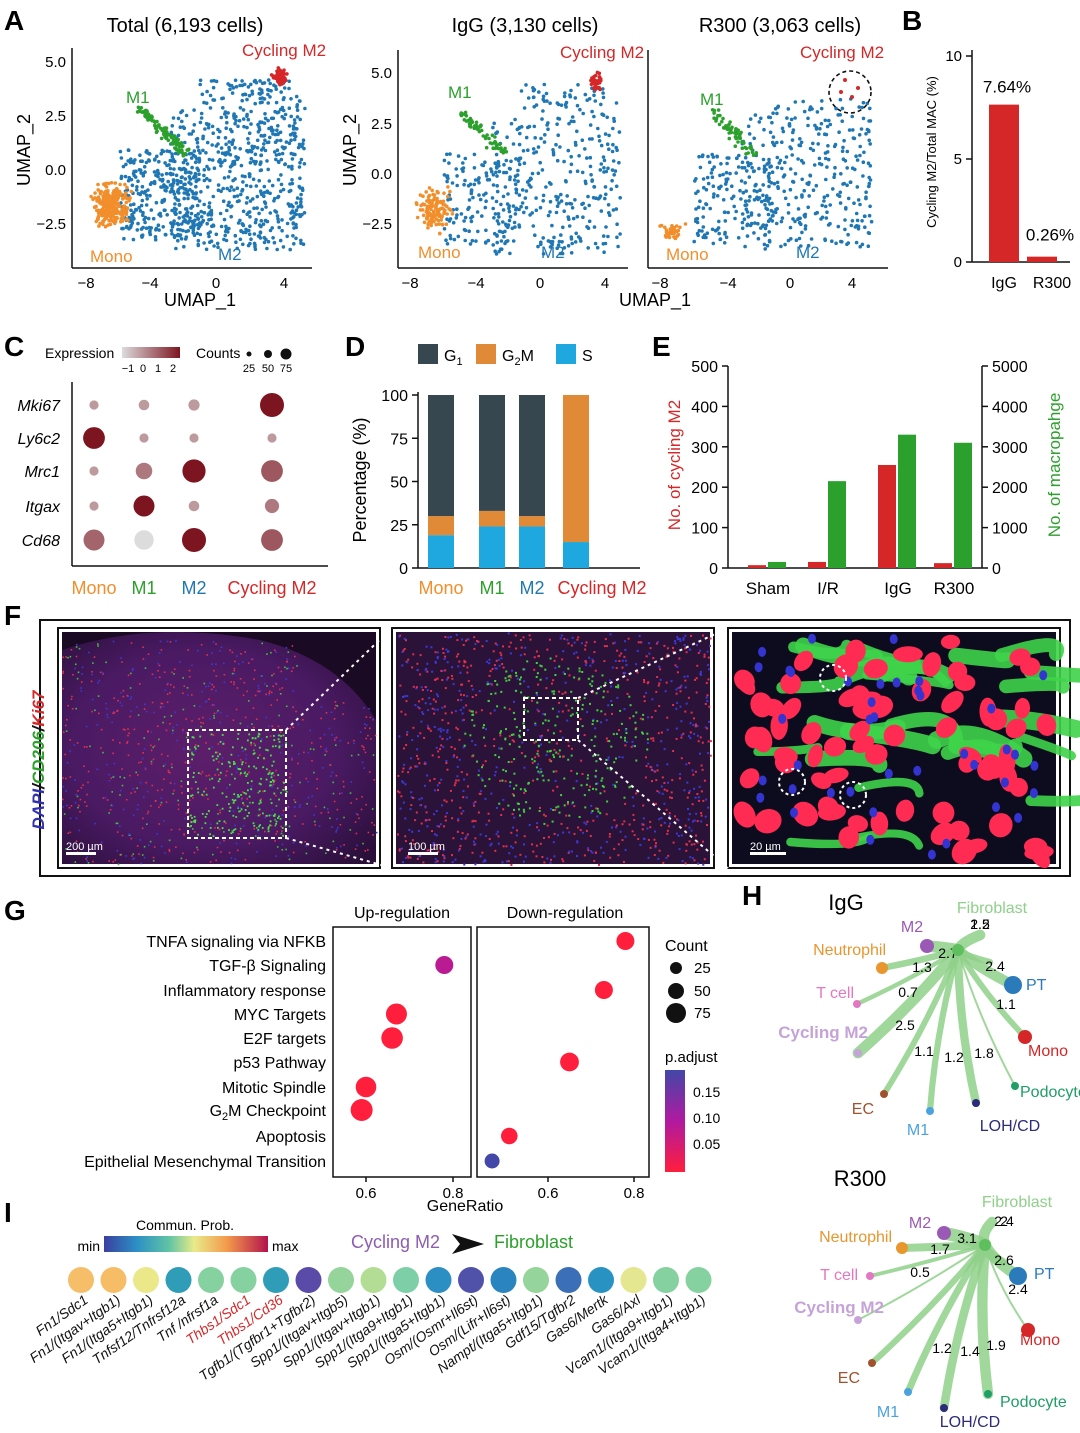 This screenshot has height=1433, width=1080. What do you see at coordinates (441, 526) in the screenshot?
I see `d-bar-segment` at bounding box center [441, 526].